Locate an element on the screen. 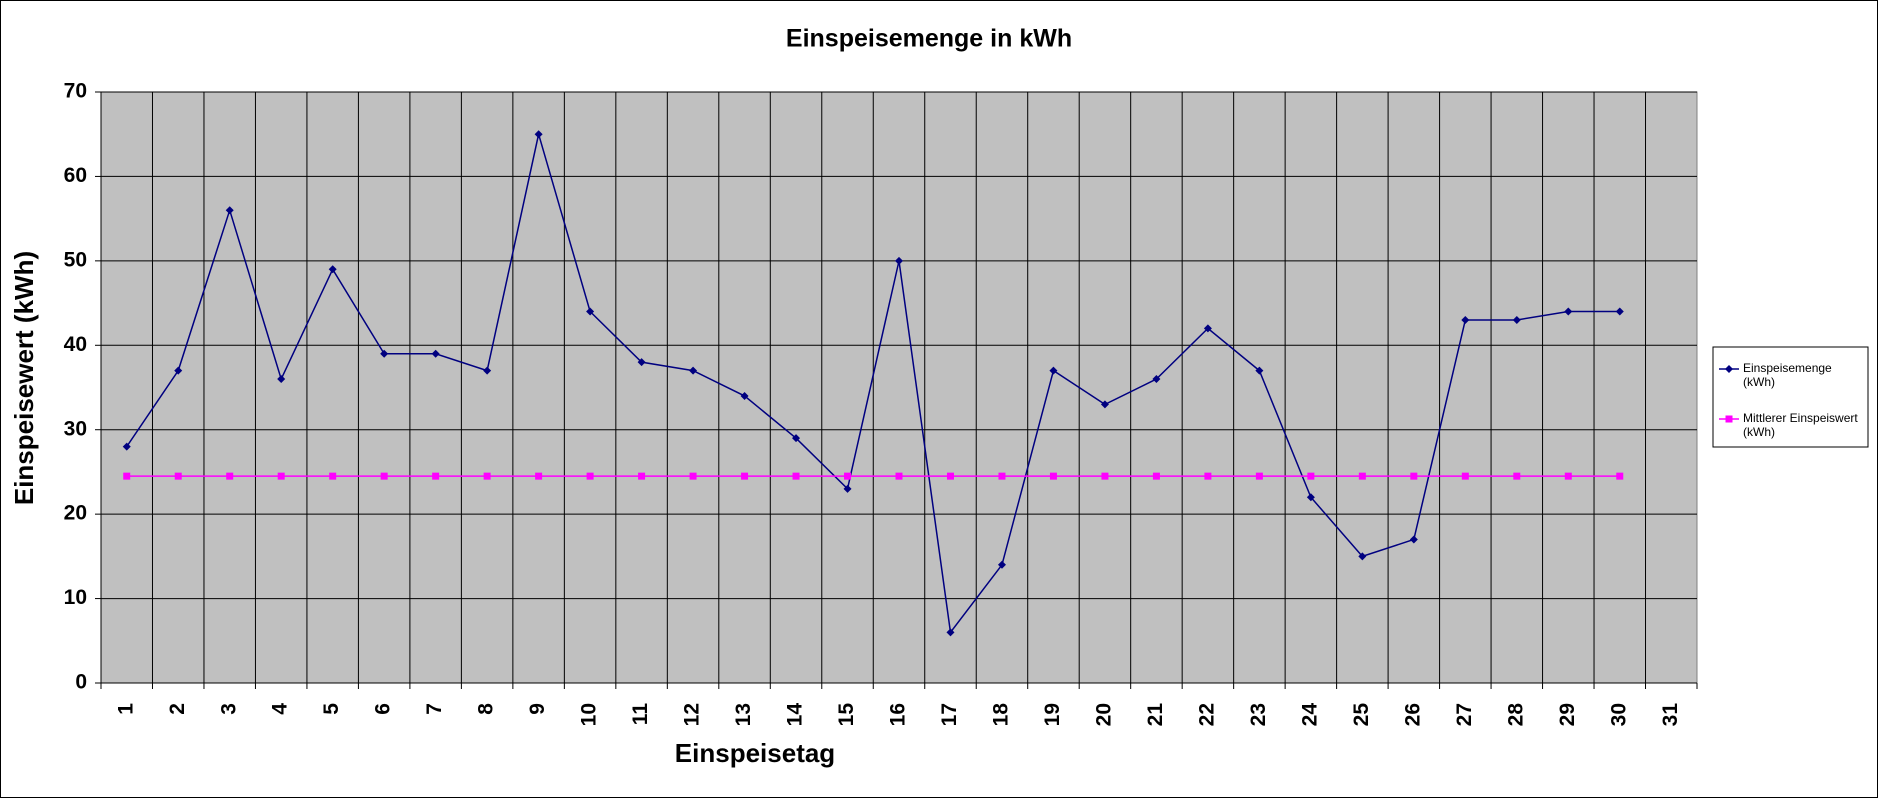 Image resolution: width=1878 pixels, height=798 pixels. x-tick-label: 28 is located at coordinates (1515, 715).